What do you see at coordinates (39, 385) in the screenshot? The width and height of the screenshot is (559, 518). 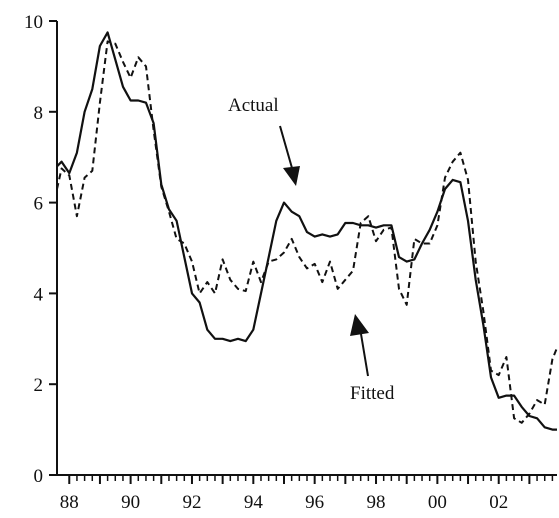 I see `y-tick-label: 2` at bounding box center [39, 385].